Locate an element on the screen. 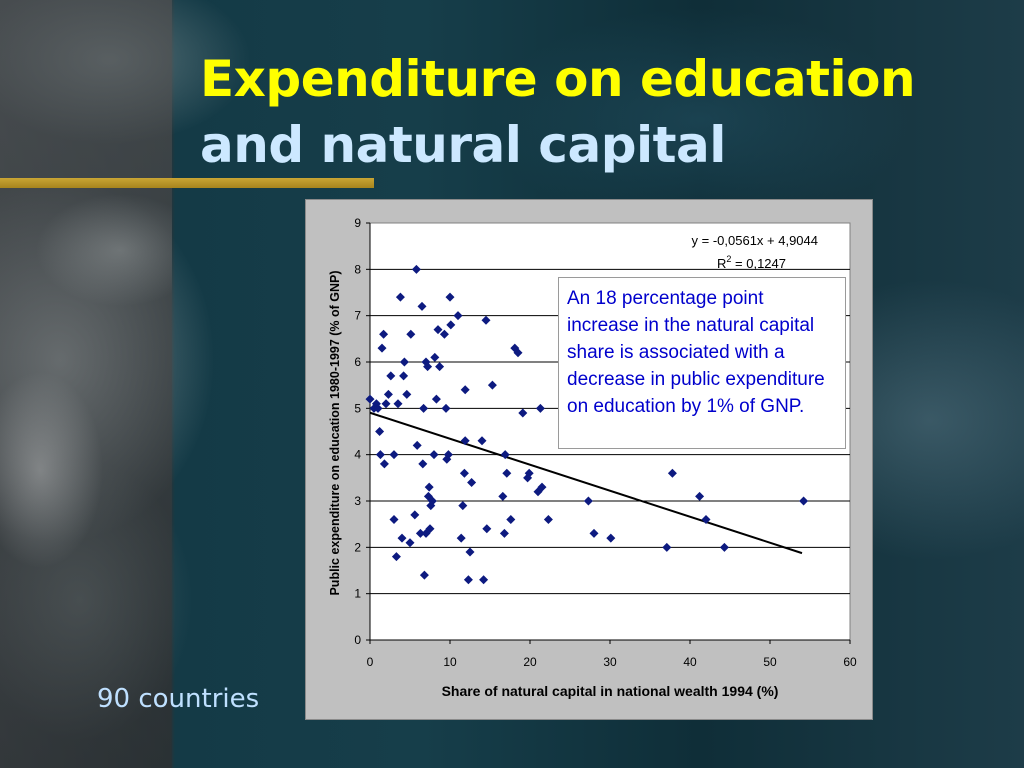 Image resolution: width=1024 pixels, height=768 pixels. trendline is located at coordinates (586, 483).